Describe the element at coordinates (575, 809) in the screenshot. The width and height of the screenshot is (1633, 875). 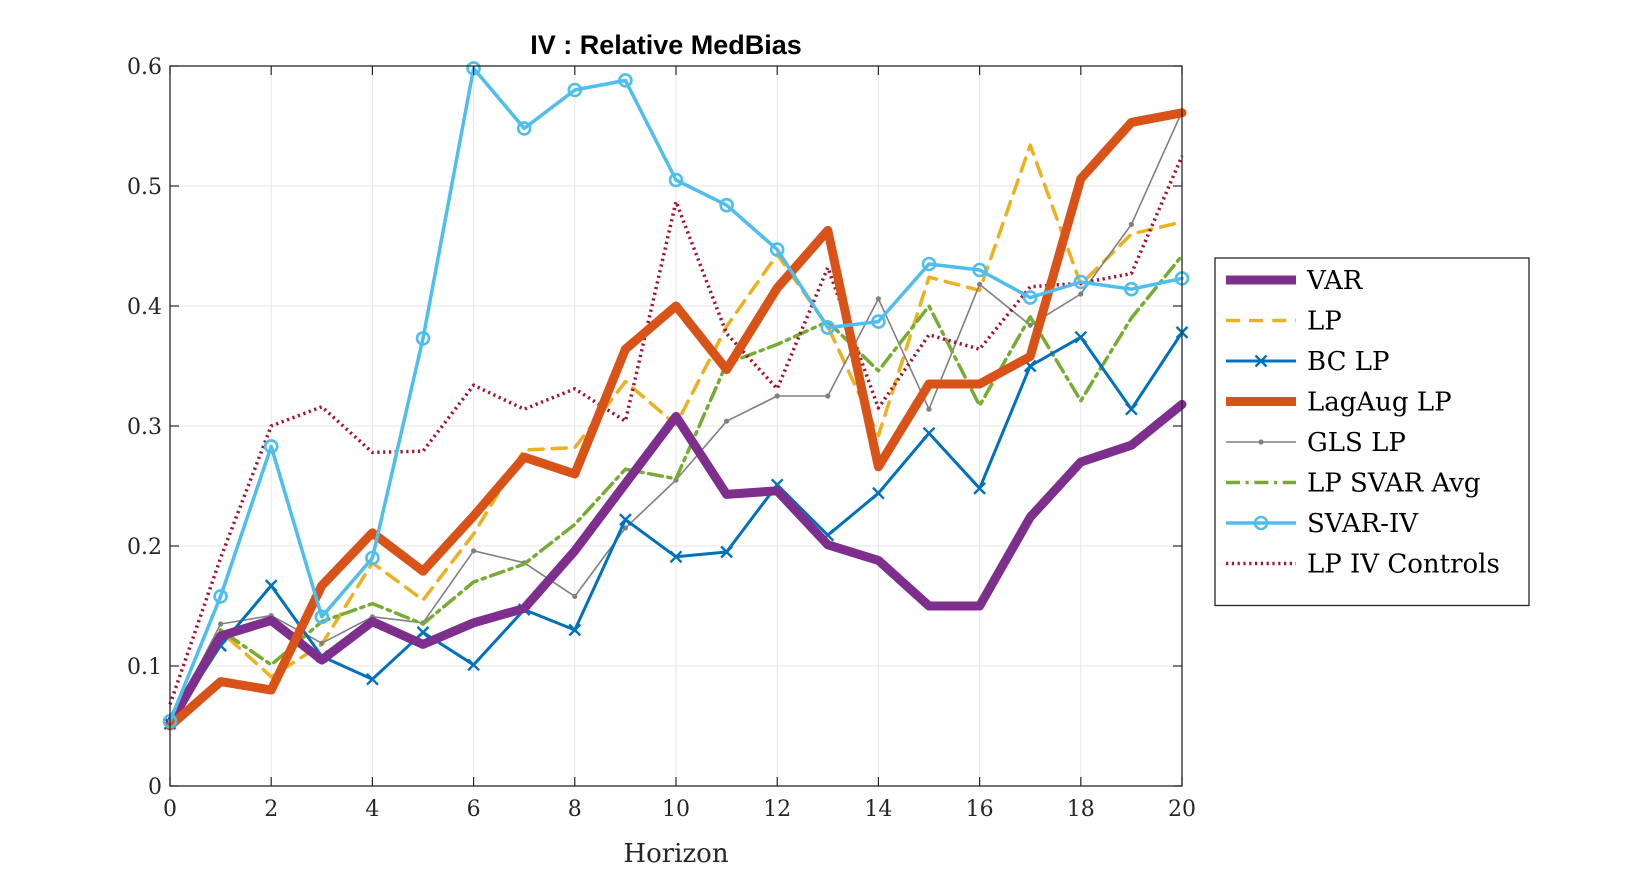
I see `x-tick-label: 8` at that location.